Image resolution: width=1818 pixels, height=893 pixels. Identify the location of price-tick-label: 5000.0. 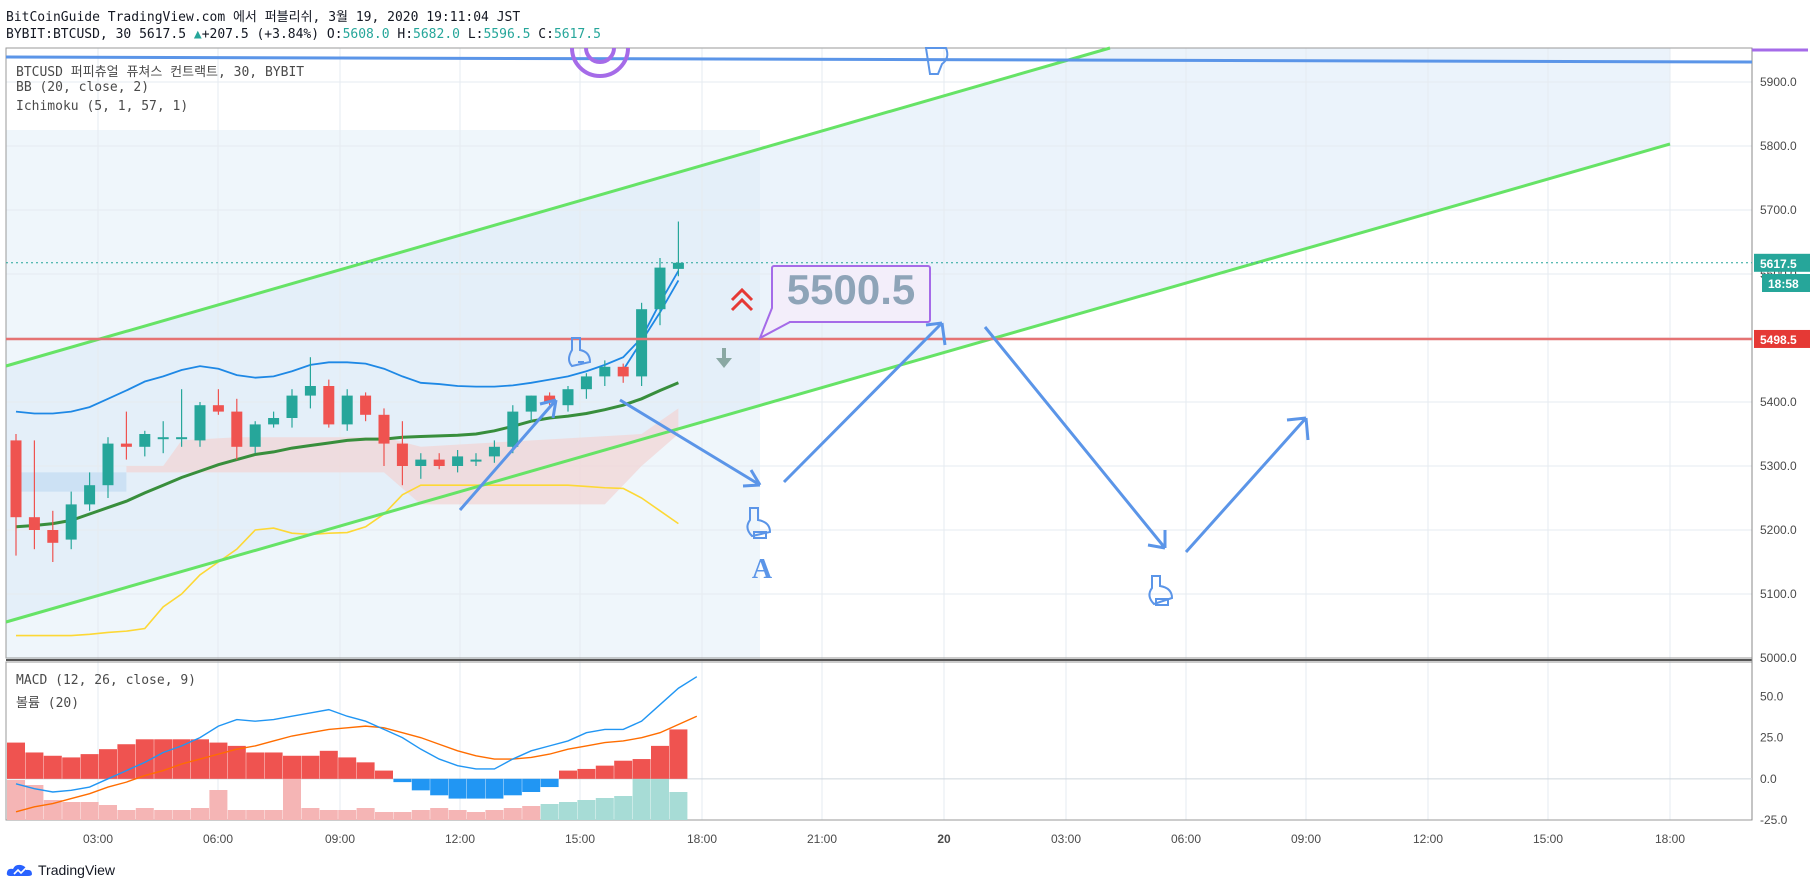
(1778, 658).